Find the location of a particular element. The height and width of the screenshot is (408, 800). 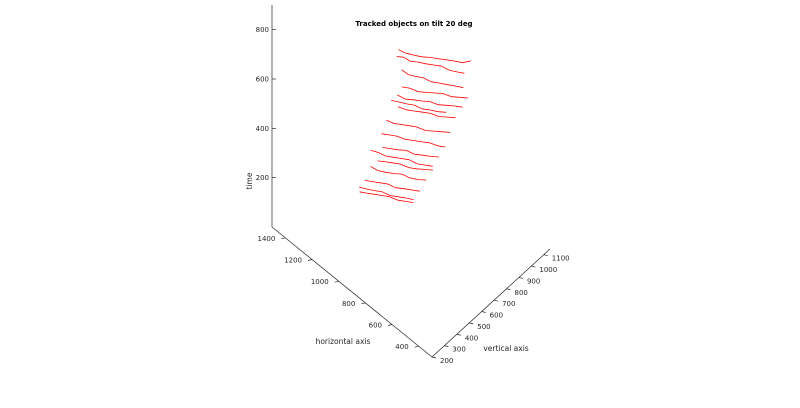

z-tick-label: 600 is located at coordinates (262, 80).